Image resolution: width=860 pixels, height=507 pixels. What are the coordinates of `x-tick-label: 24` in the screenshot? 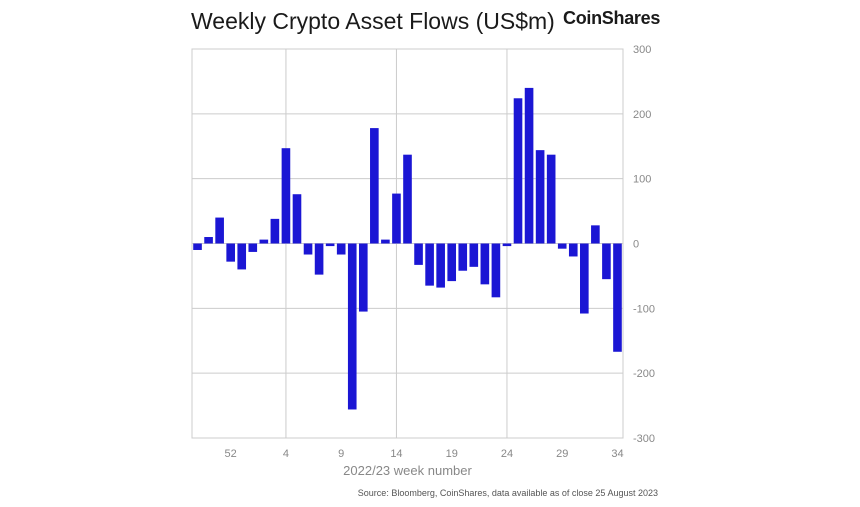 It's located at (507, 454).